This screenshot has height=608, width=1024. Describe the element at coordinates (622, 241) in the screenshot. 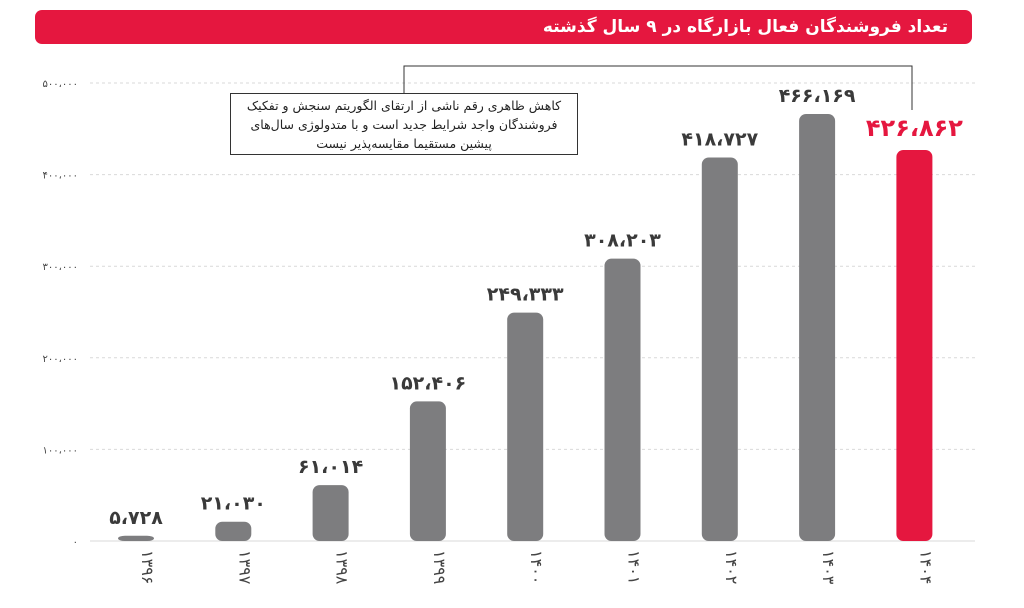

I see `value-label: ۳۰۸،۲۰۳` at that location.